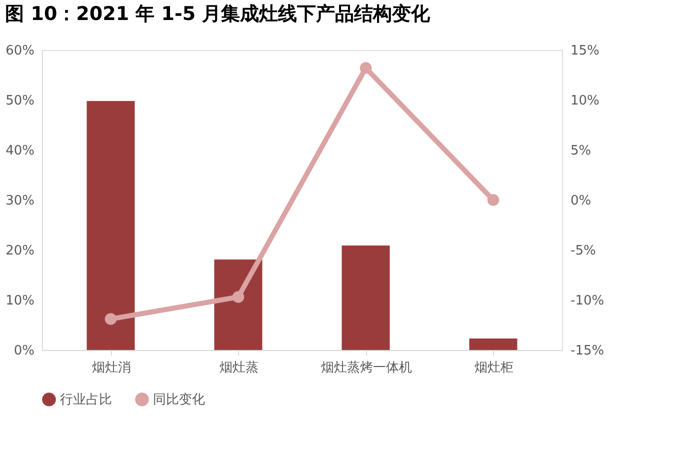  I want to click on y-tick-label: 60%, so click(20, 51).